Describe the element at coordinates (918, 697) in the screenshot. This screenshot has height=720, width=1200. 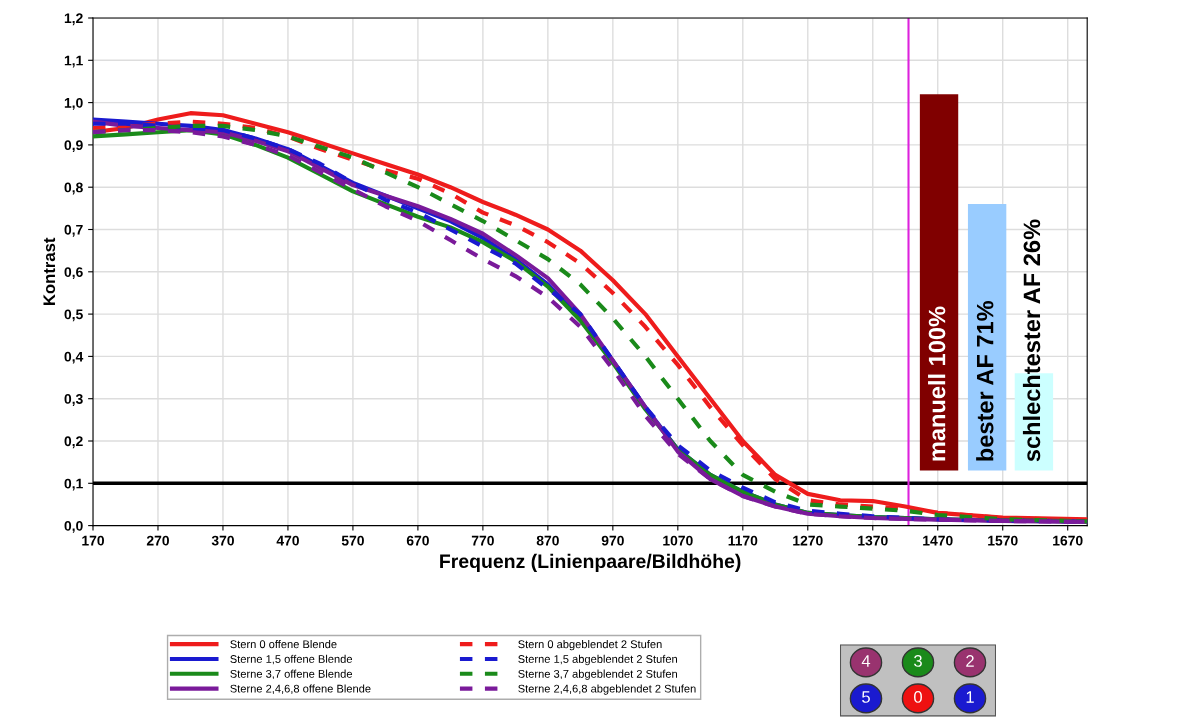
I see `text: 0` at that location.